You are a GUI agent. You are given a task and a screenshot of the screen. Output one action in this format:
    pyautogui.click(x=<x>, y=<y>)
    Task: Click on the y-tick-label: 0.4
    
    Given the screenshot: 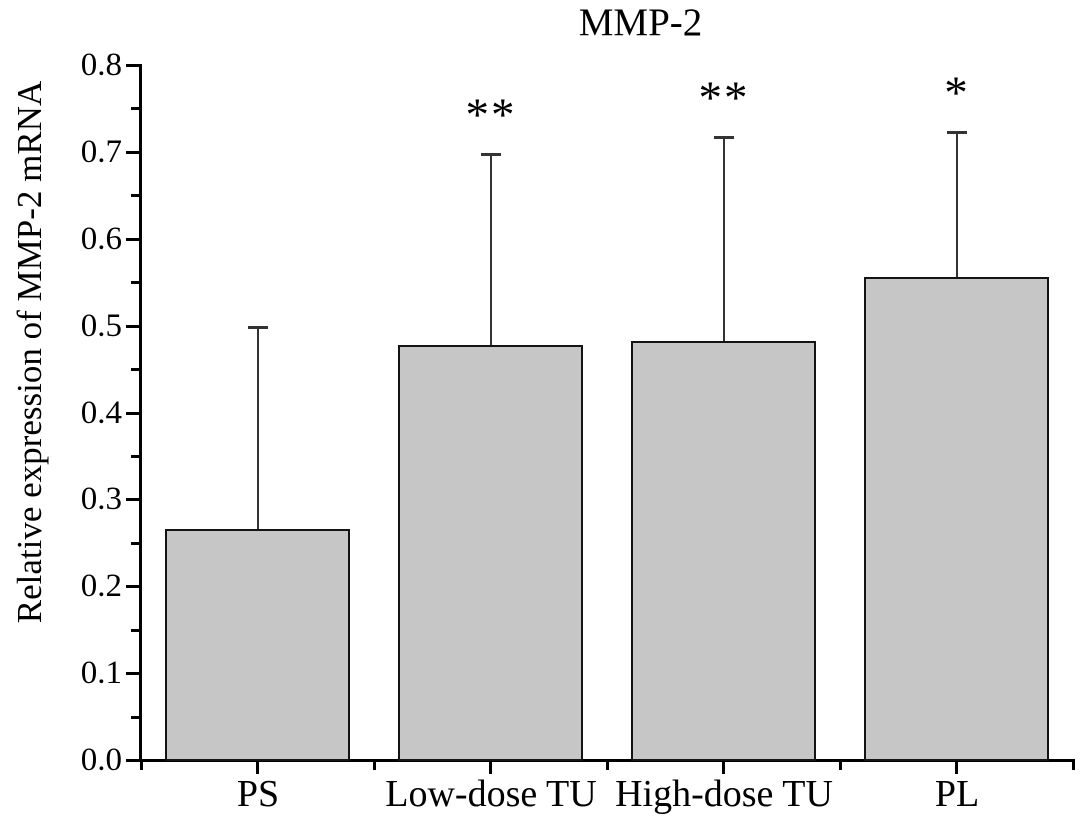 What is the action you would take?
    pyautogui.click(x=101, y=413)
    